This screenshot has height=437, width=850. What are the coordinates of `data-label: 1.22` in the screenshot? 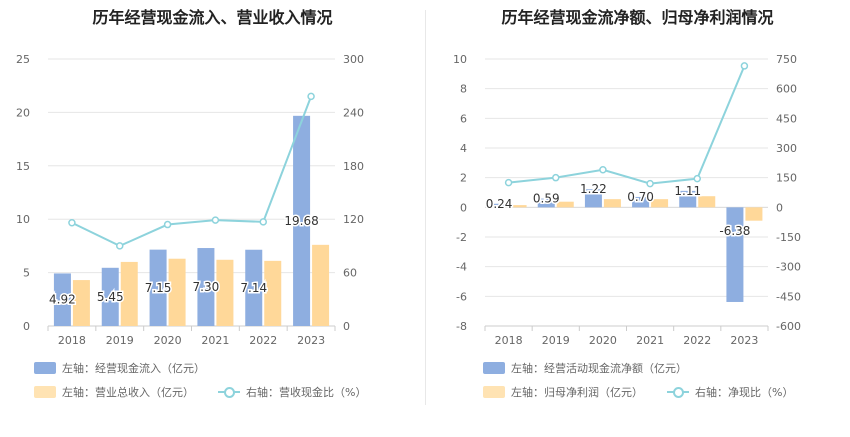 It's located at (593, 189).